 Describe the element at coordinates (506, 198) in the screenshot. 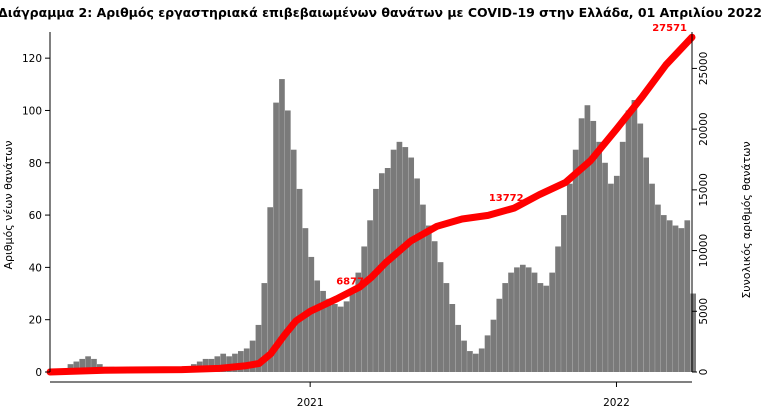

I see `cumulative-label: 13772` at that location.